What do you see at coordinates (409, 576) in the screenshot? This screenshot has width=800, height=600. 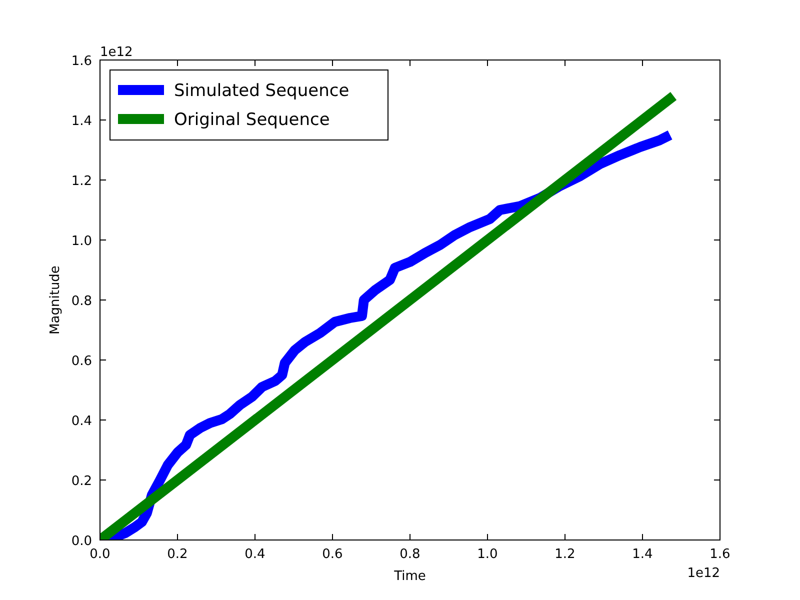 I see `x-axis-title: Time` at bounding box center [409, 576].